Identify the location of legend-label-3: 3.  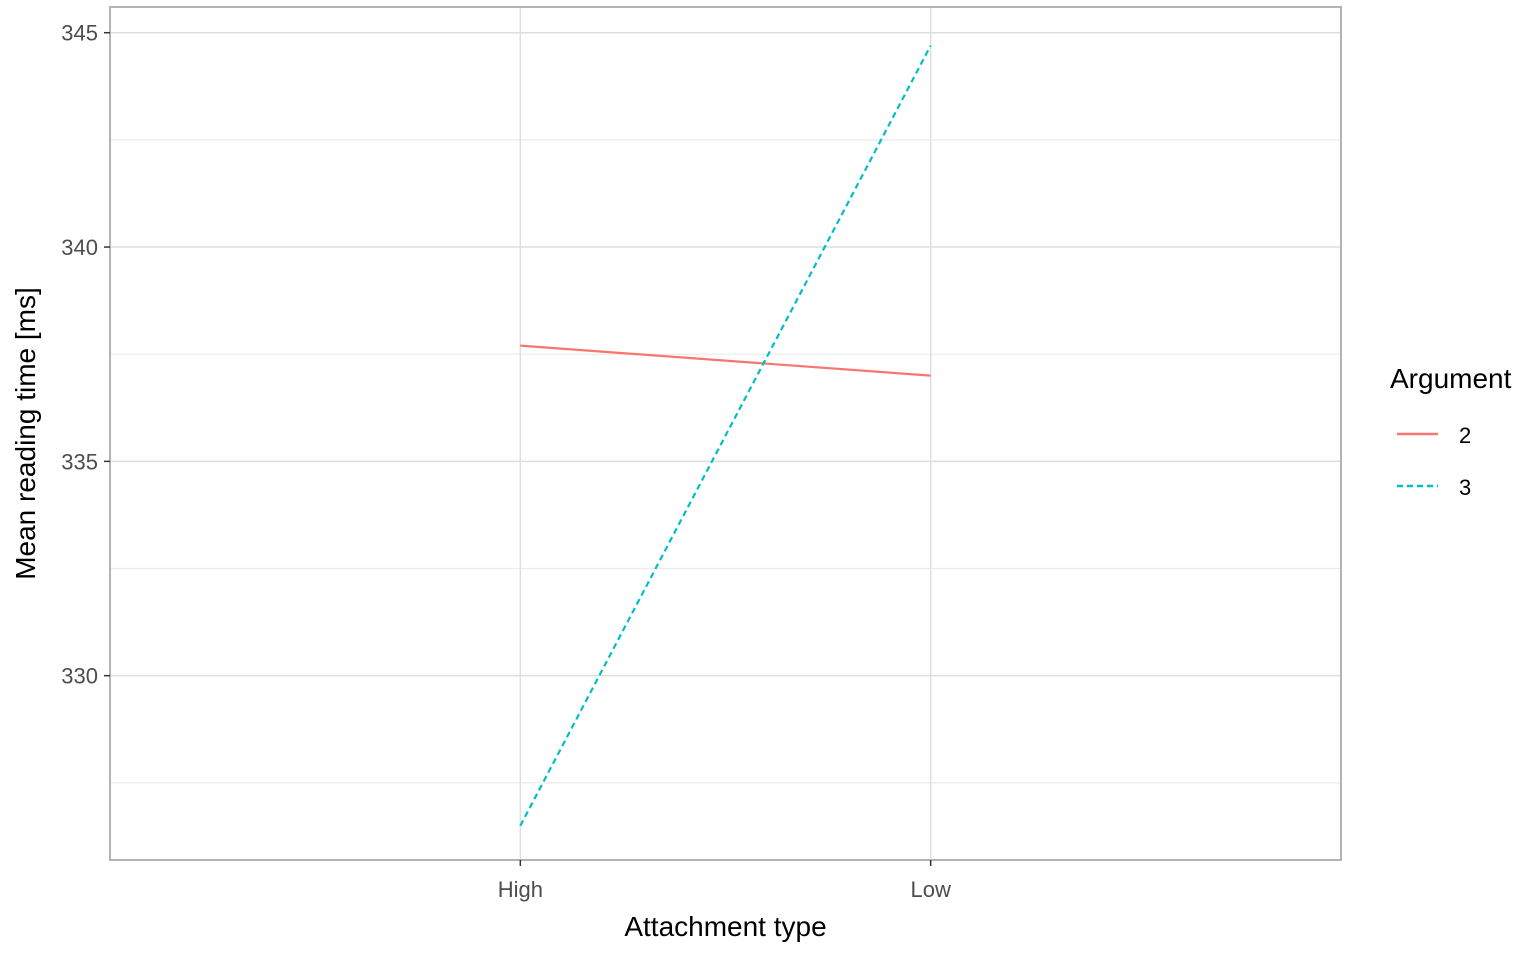
(1465, 487).